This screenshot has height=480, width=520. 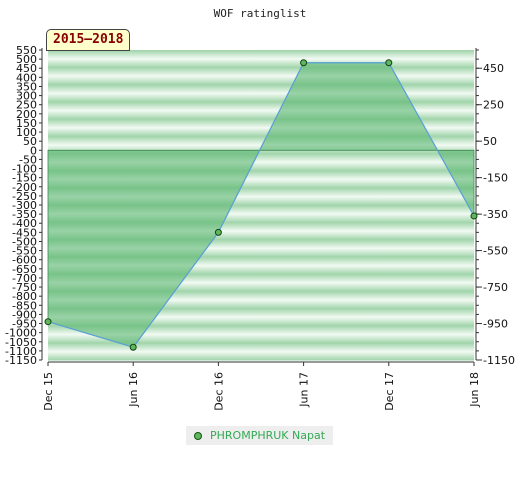 I want to click on legend-label: PHROMPHRUK Napat, so click(x=268, y=435).